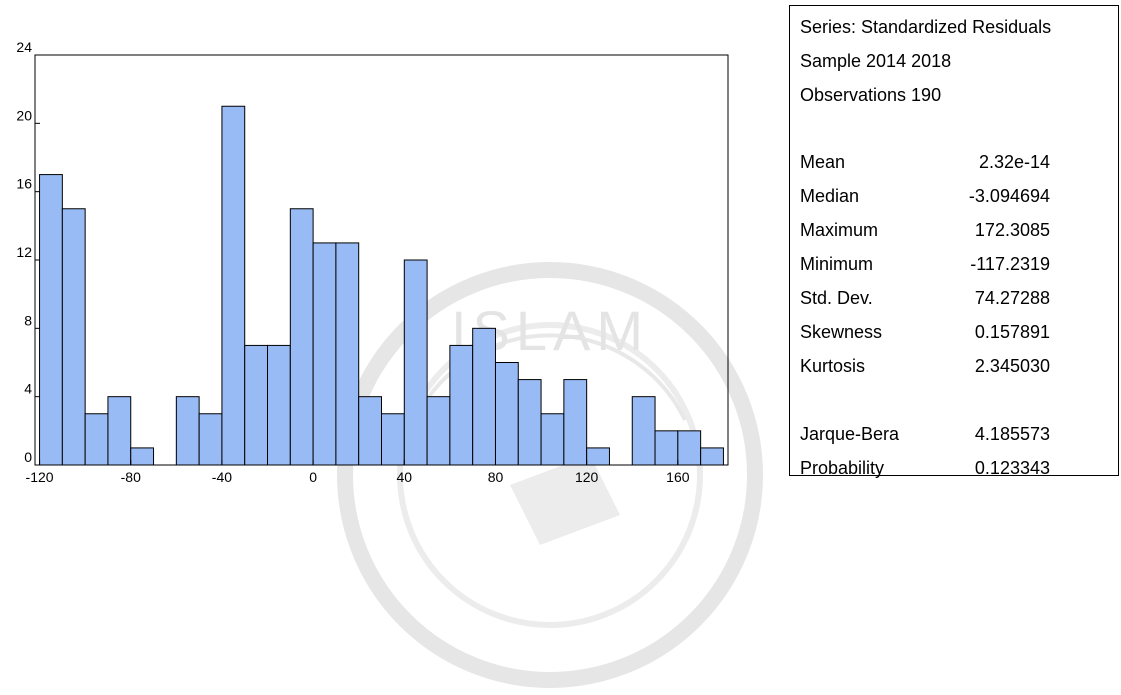  I want to click on y-tick-label: 0, so click(28, 457).